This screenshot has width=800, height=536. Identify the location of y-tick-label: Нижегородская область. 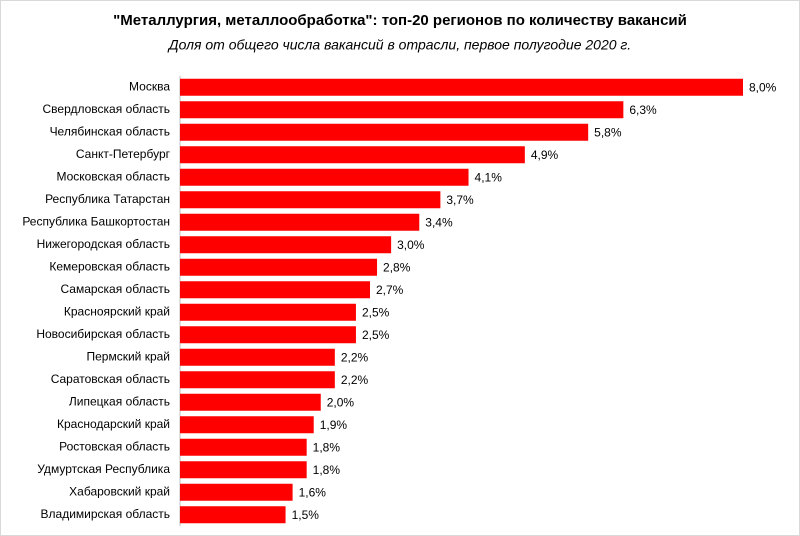
(103, 244).